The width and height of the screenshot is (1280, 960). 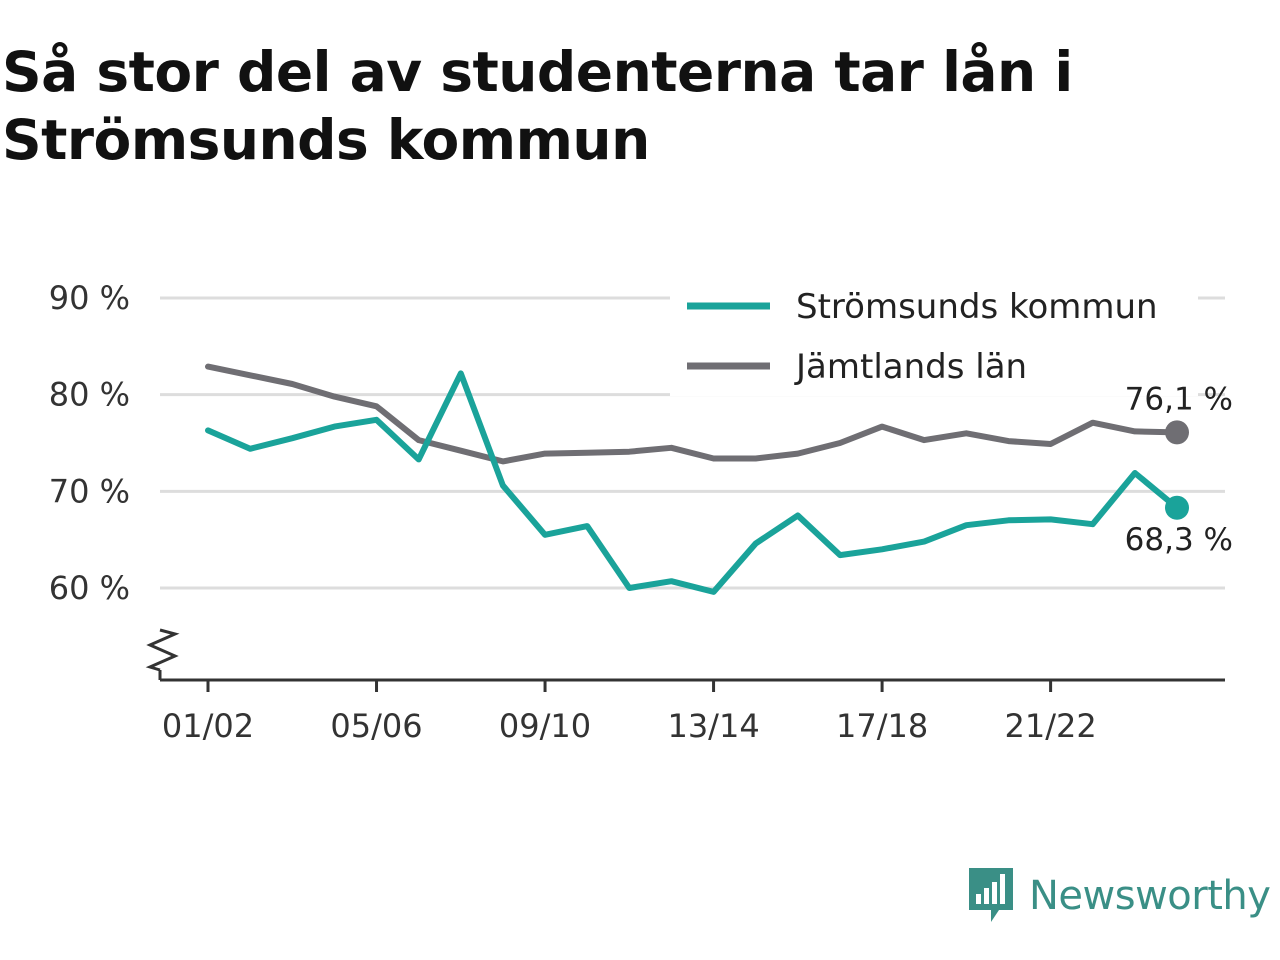 I want to click on brand: Newsworthy, so click(x=1118, y=896).